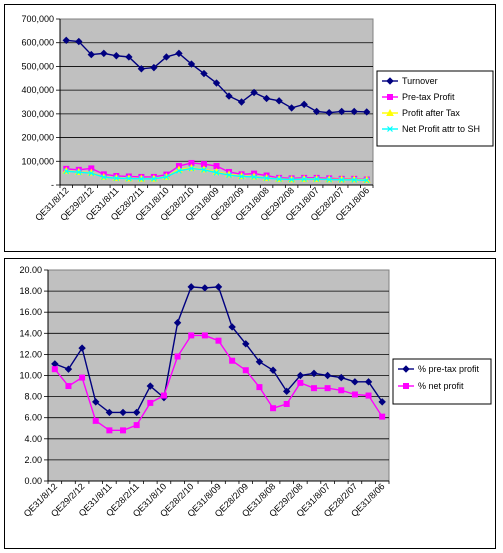 This screenshot has width=503, height=553. I want to click on legend-item-net-profit: % net profit, so click(431, 386).